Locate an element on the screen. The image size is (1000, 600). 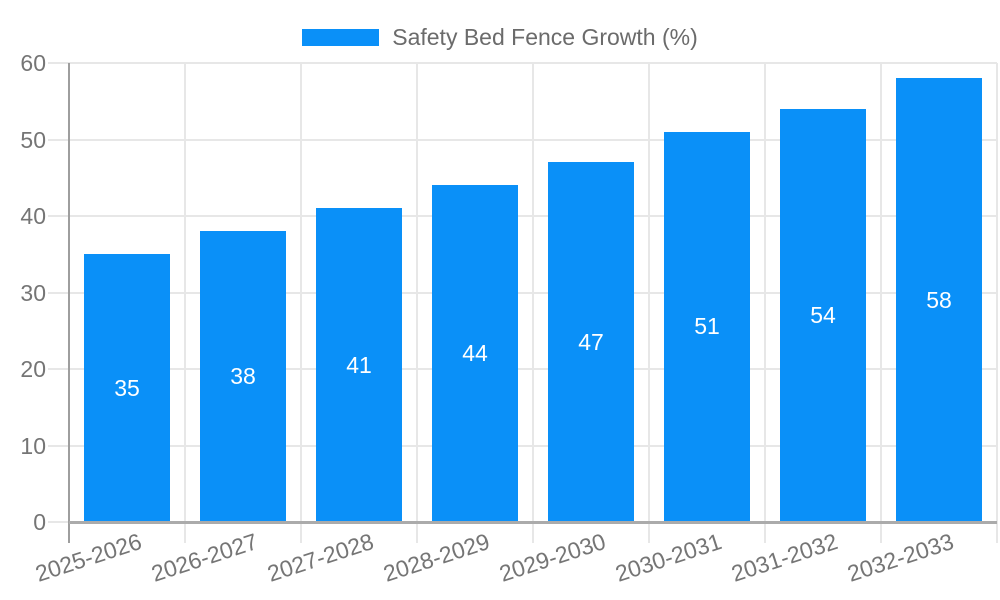
bar: 38 is located at coordinates (243, 376).